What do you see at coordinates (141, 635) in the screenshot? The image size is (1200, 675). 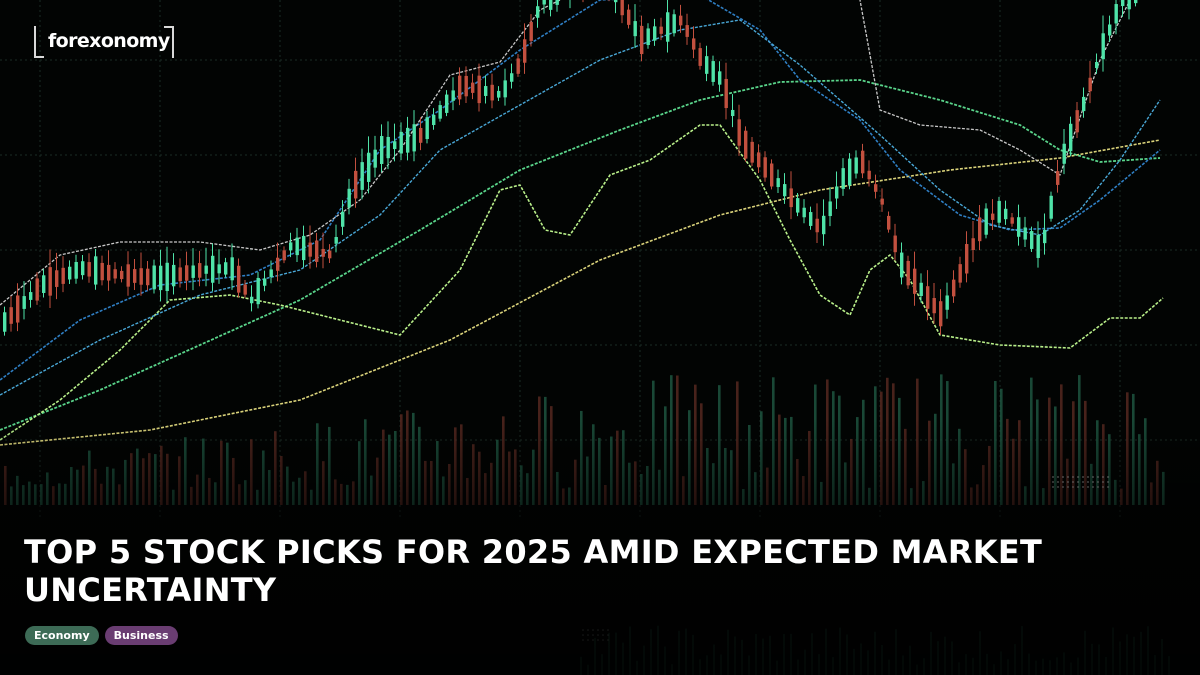 I see `tag-business: Business` at bounding box center [141, 635].